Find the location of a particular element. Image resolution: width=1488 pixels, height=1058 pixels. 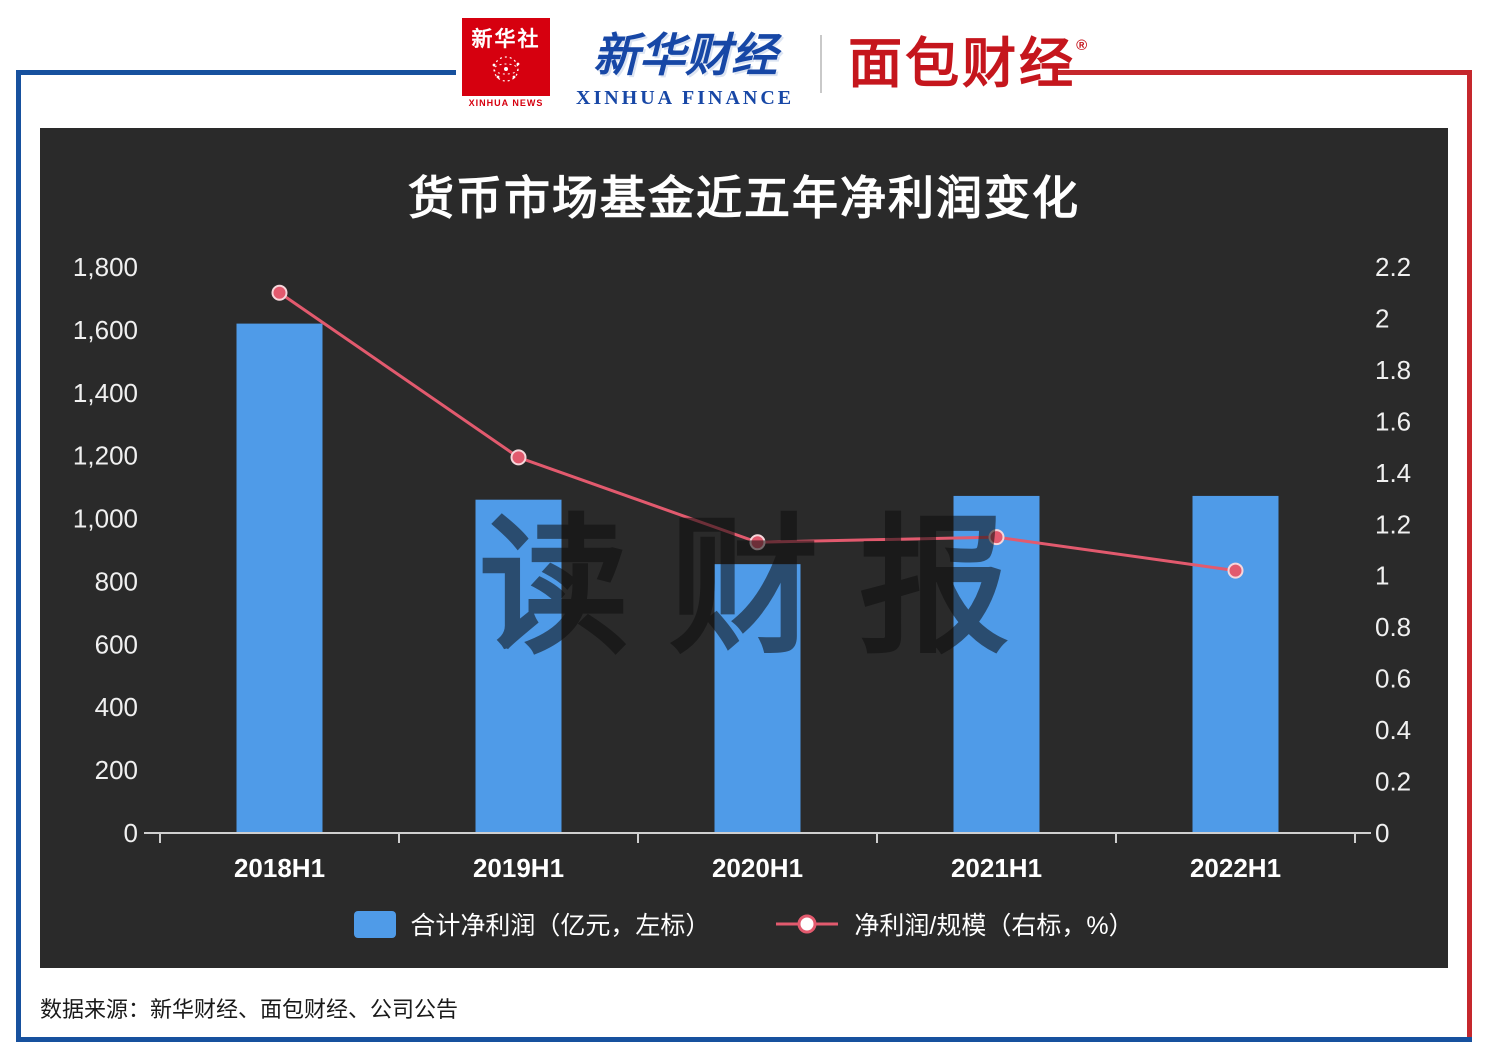

svg-text: 0.2 is located at coordinates (1393, 782).